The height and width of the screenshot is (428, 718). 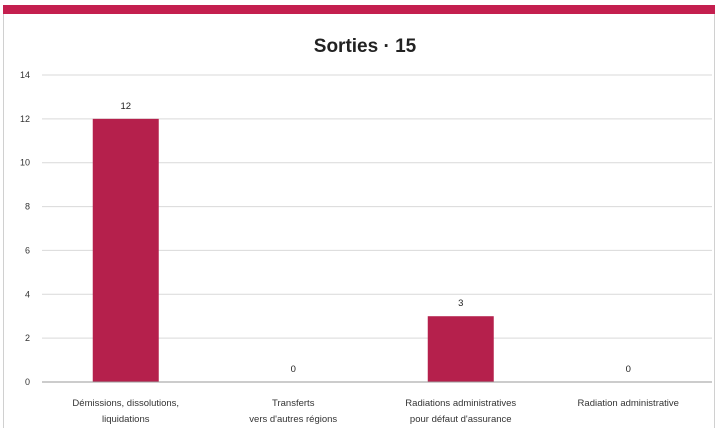 What do you see at coordinates (27, 250) in the screenshot?
I see `y-tick-label: 6` at bounding box center [27, 250].